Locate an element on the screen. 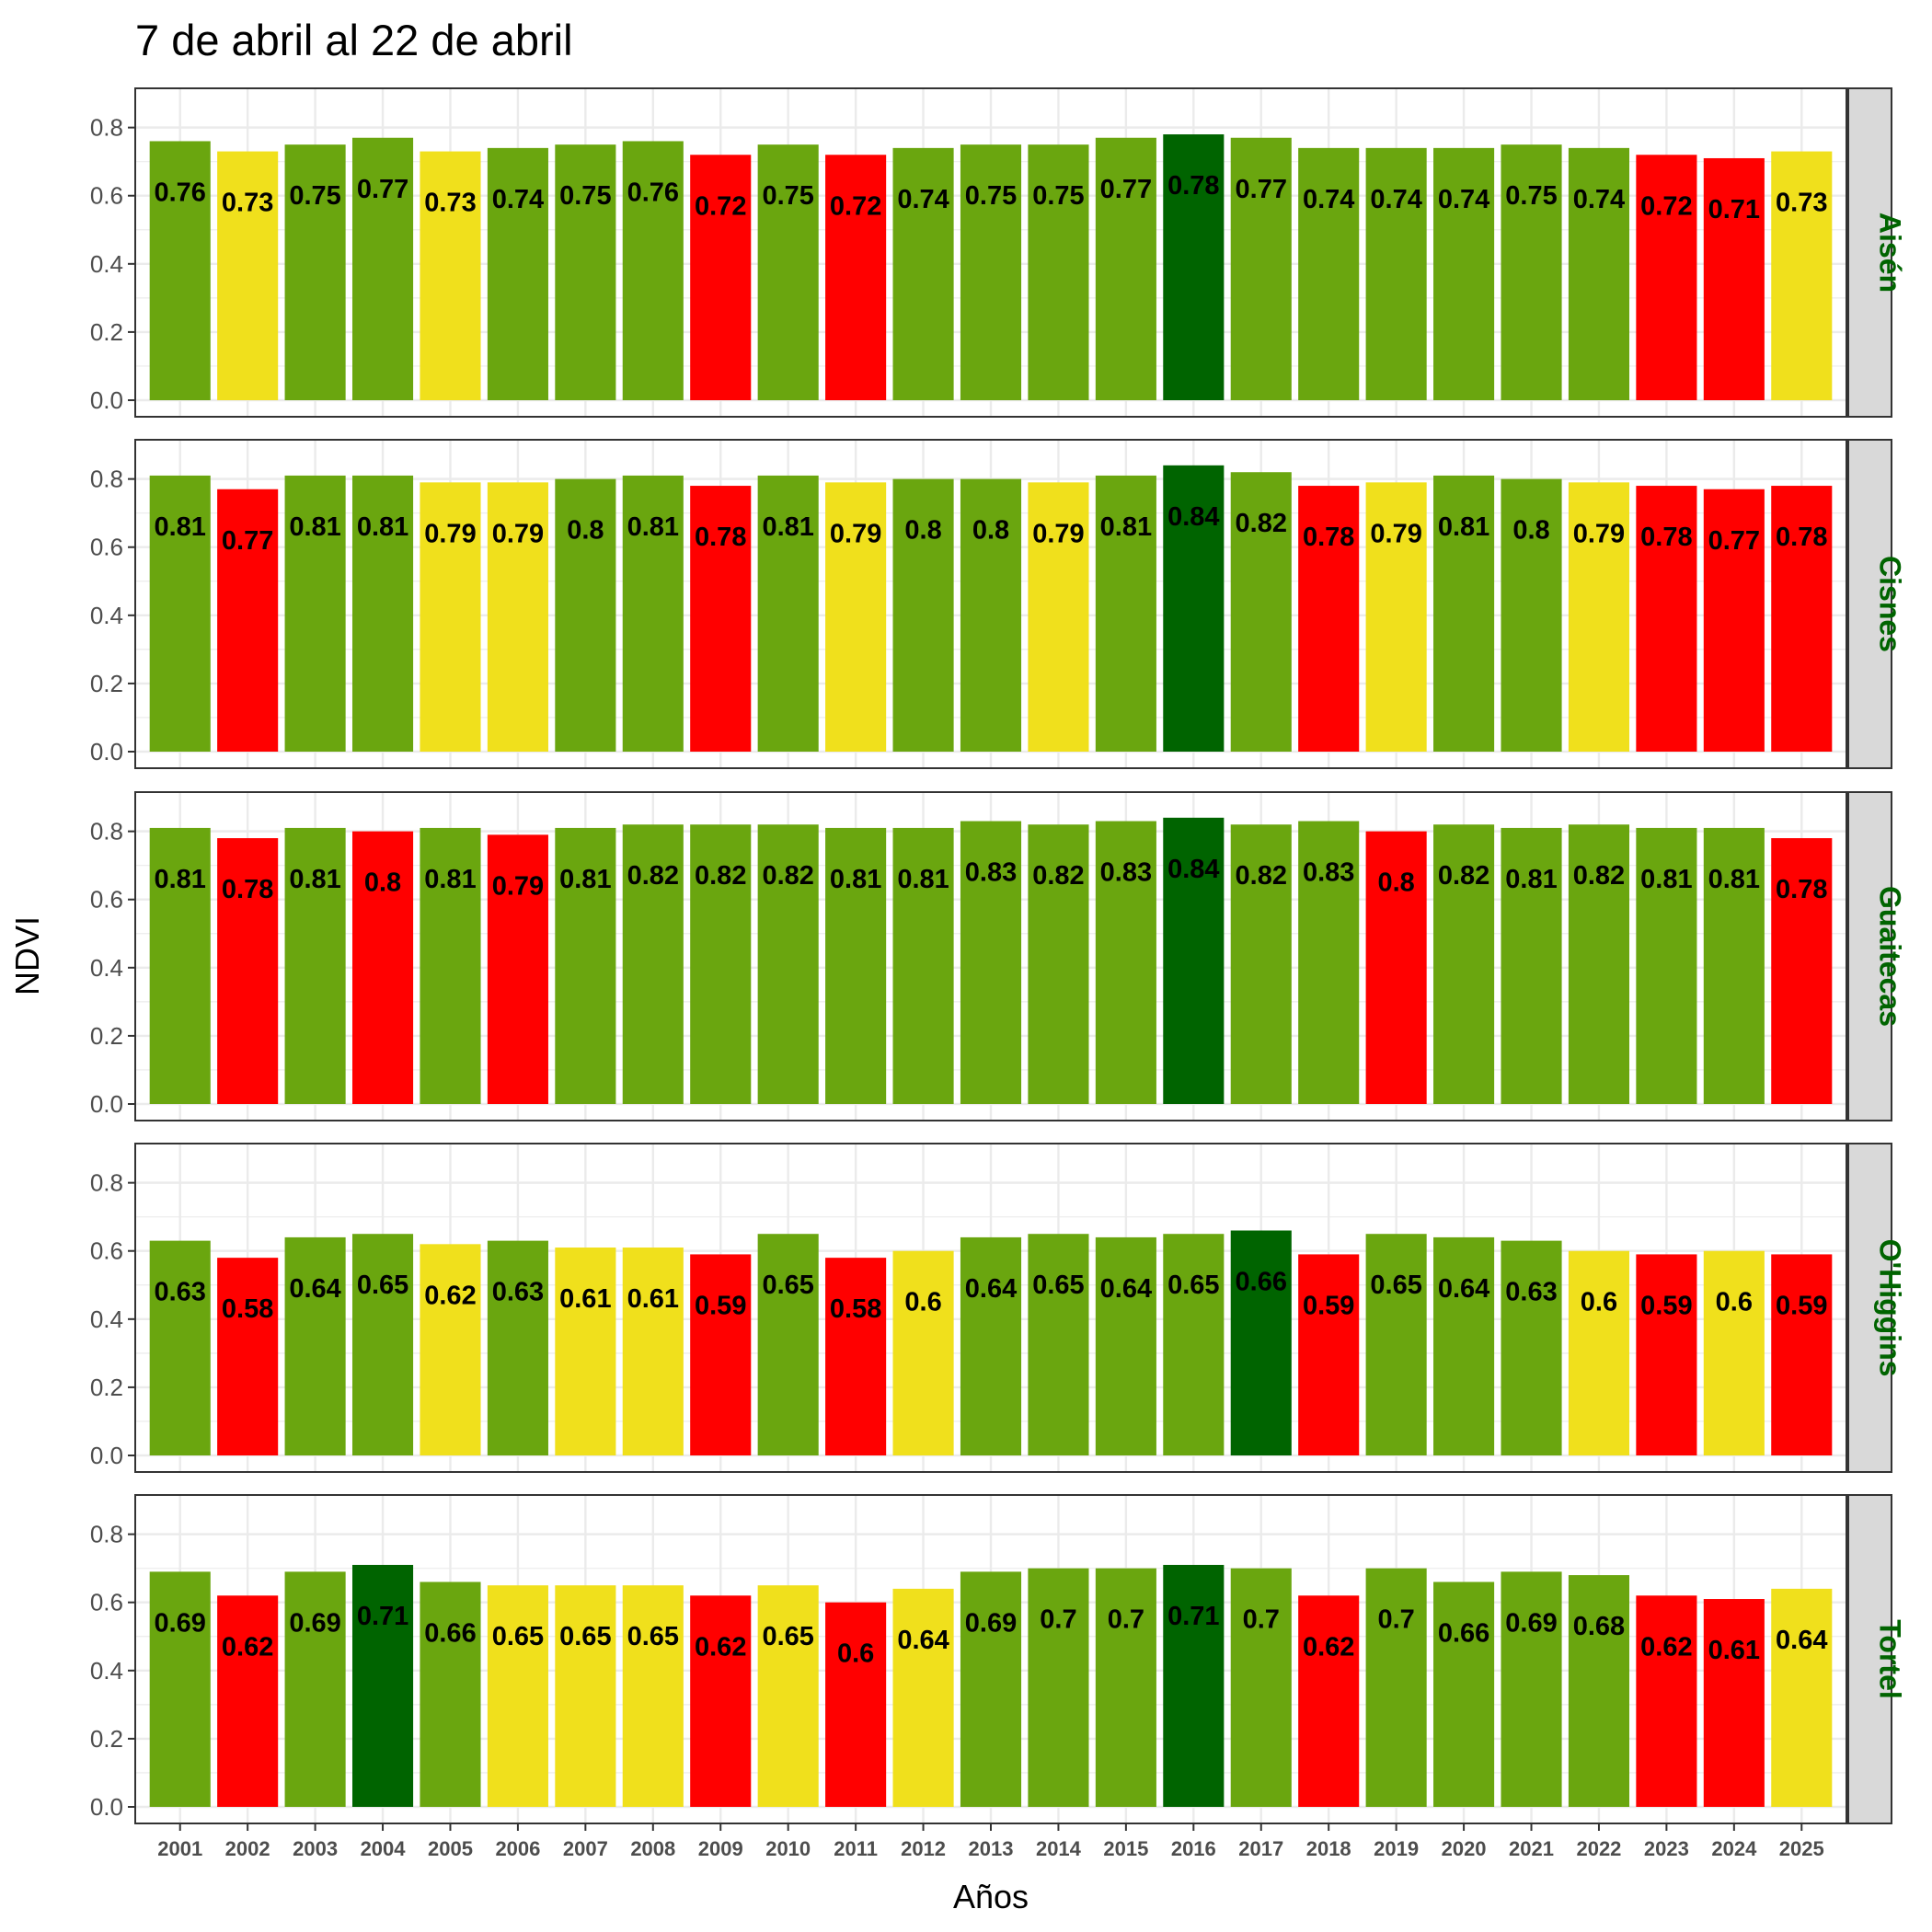 Image resolution: width=1932 pixels, height=1932 pixels. x-axis-title: Años is located at coordinates (991, 1896).